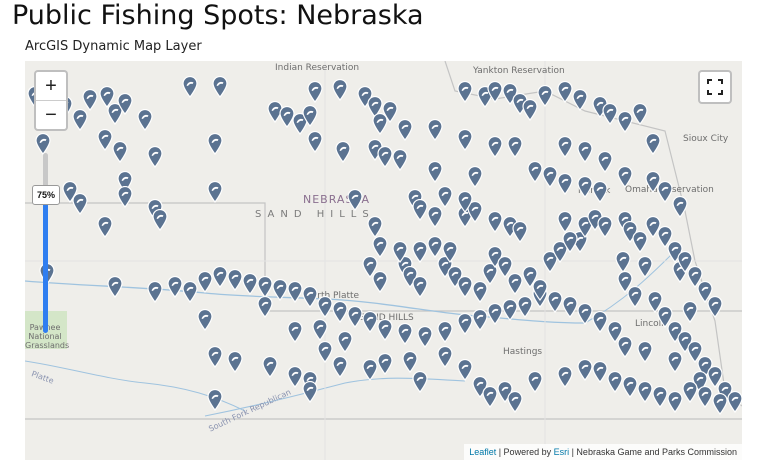 This screenshot has width=771, height=470. I want to click on zoom-in-button: +, so click(51, 86).